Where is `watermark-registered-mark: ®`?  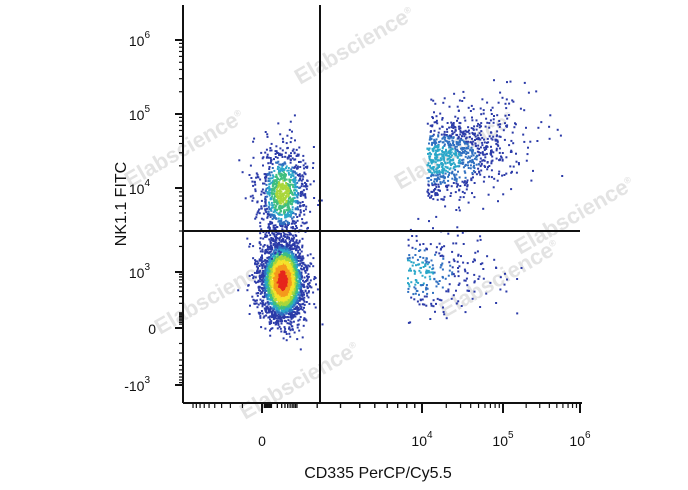 watermark-registered-mark: ® is located at coordinates (352, 345).